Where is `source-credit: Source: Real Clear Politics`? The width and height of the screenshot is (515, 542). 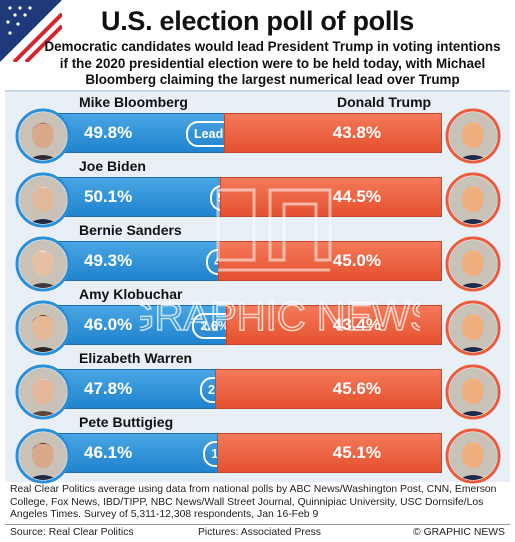
source-credit: Source: Real Clear Politics is located at coordinates (72, 532).